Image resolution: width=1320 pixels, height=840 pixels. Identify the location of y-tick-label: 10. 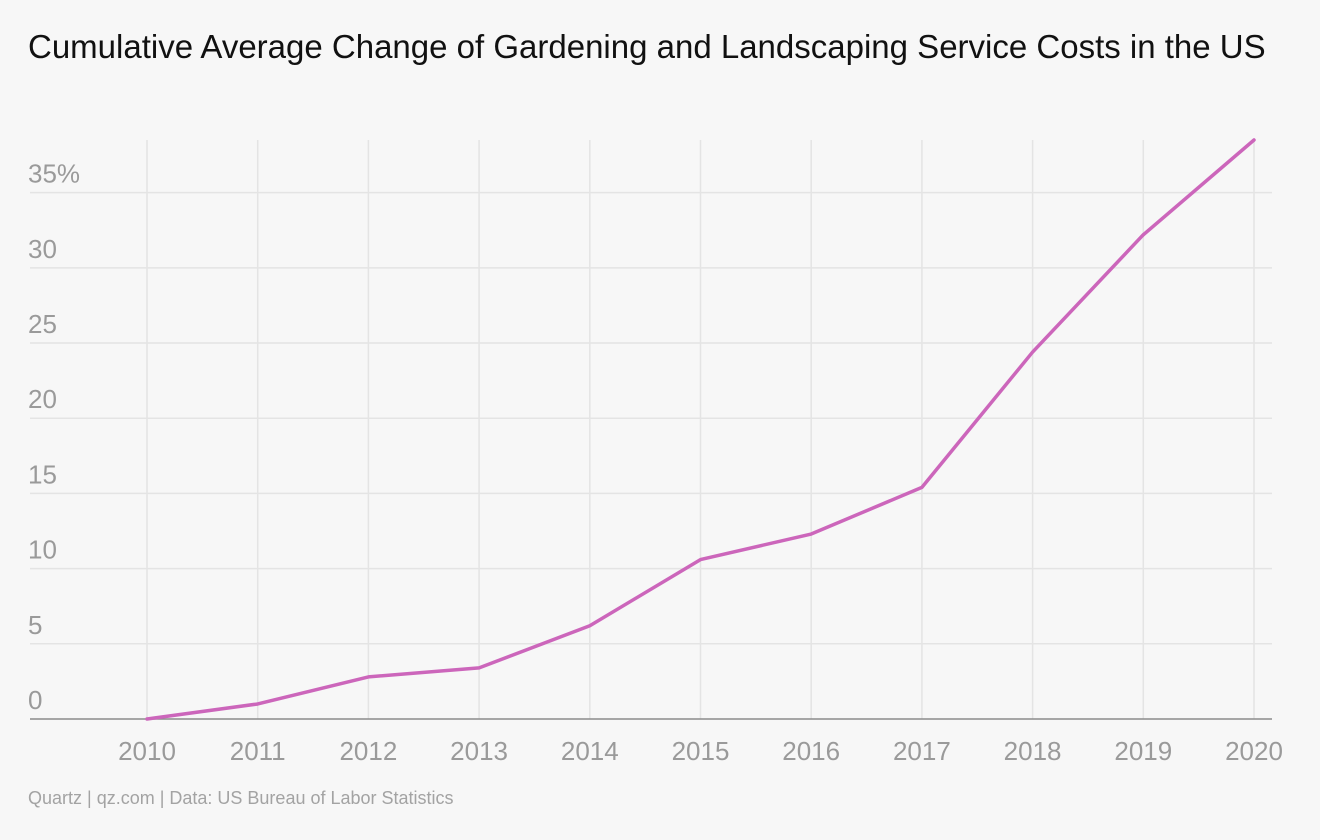
(42, 550).